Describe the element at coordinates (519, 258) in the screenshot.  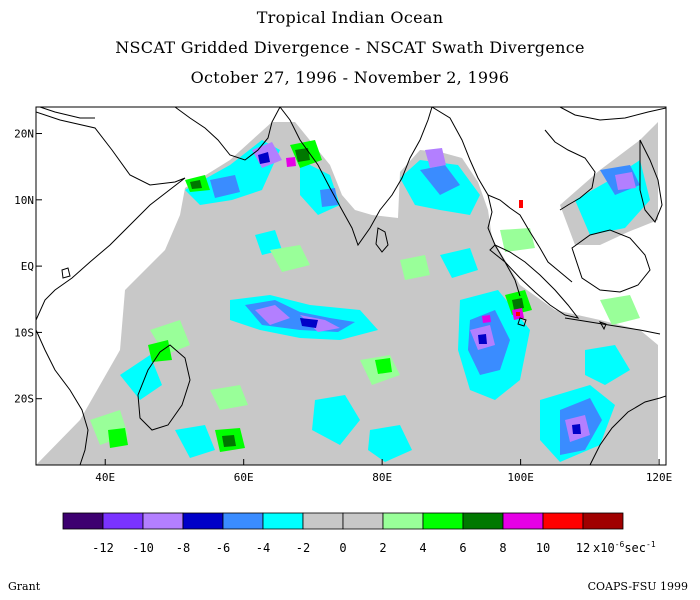
I see `field-red` at that location.